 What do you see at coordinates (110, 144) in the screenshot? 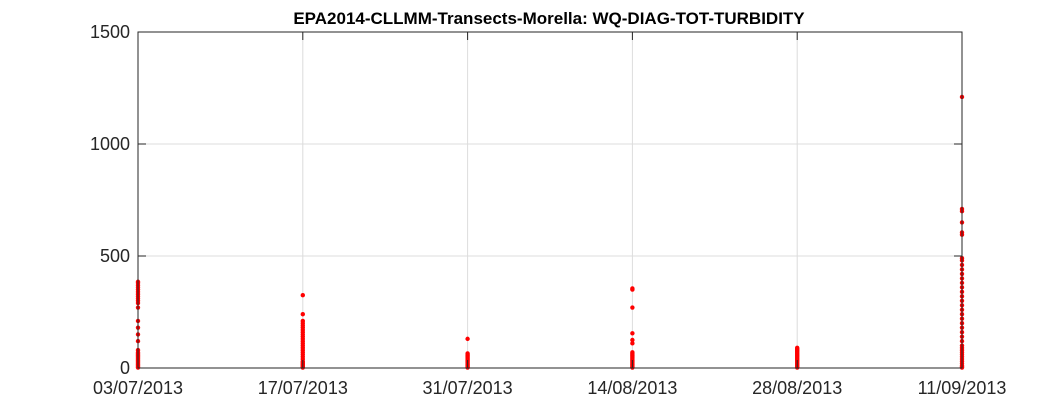
I see `y-tick-label: 1000` at bounding box center [110, 144].